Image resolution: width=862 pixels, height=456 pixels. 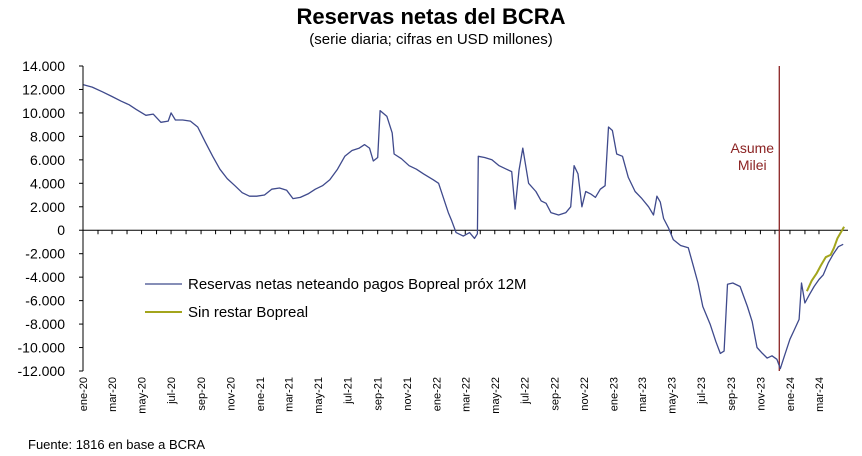 What do you see at coordinates (290, 394) in the screenshot?
I see `x-tick-label: mar-21` at bounding box center [290, 394].